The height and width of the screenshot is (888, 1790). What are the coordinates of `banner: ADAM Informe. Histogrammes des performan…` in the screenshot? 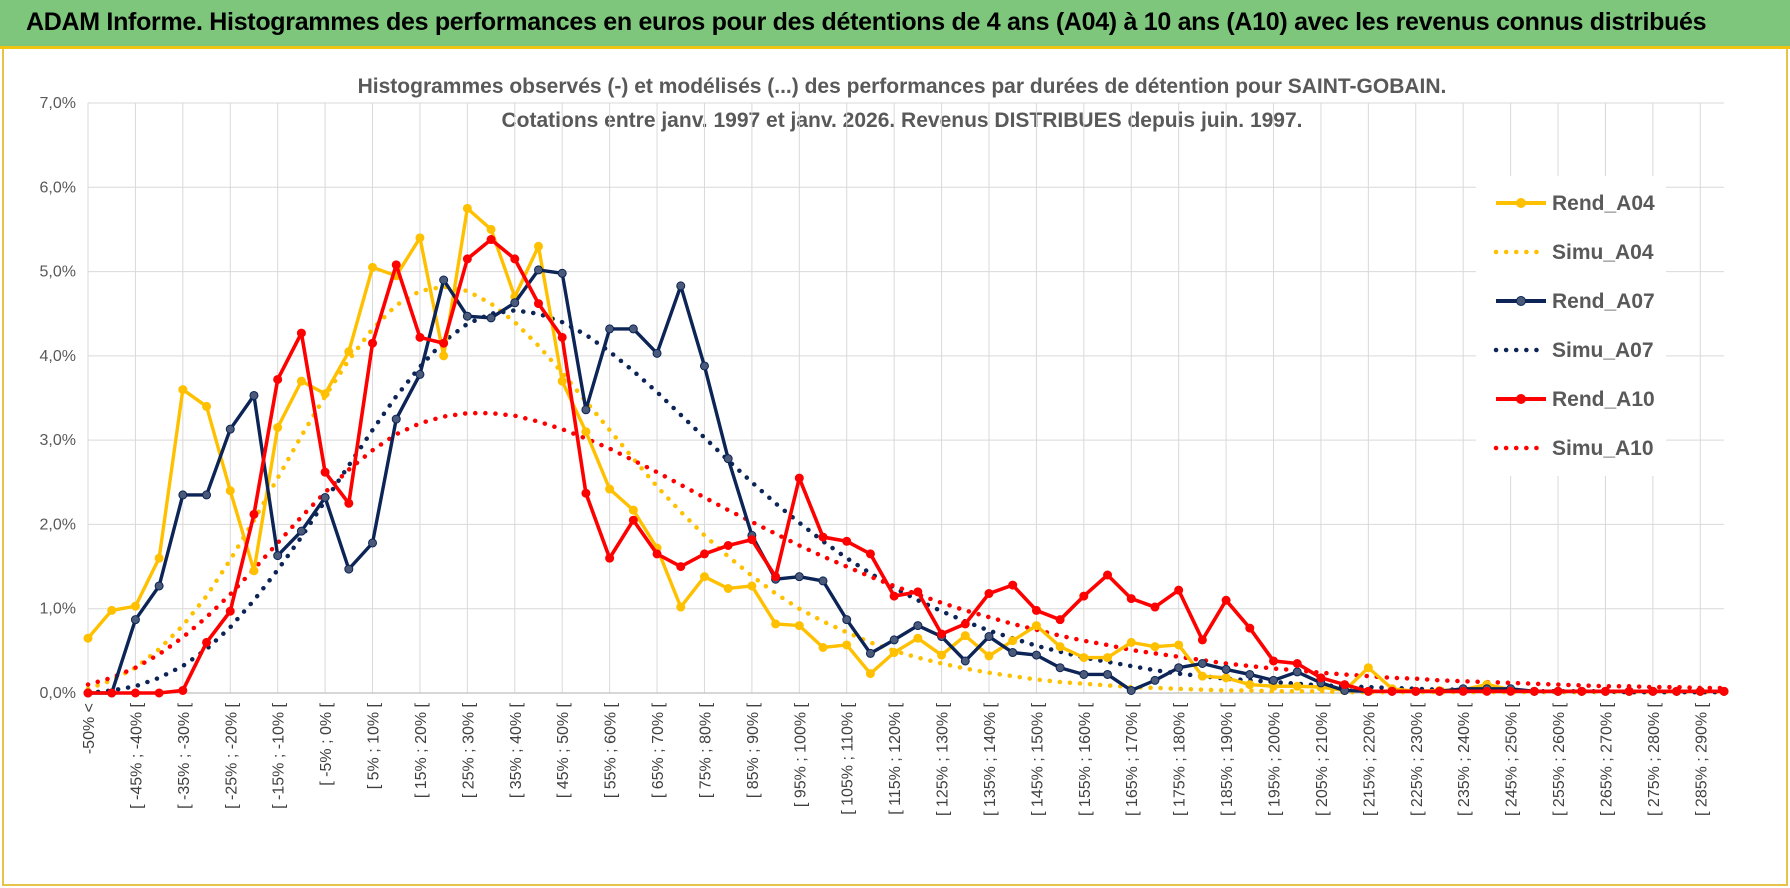 It's located at (895, 24).